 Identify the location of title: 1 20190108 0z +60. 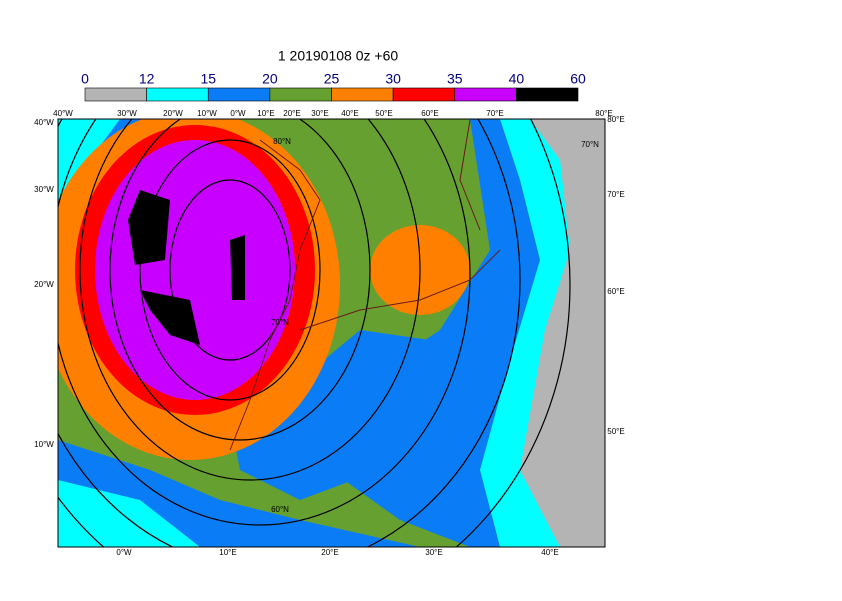
(338, 56).